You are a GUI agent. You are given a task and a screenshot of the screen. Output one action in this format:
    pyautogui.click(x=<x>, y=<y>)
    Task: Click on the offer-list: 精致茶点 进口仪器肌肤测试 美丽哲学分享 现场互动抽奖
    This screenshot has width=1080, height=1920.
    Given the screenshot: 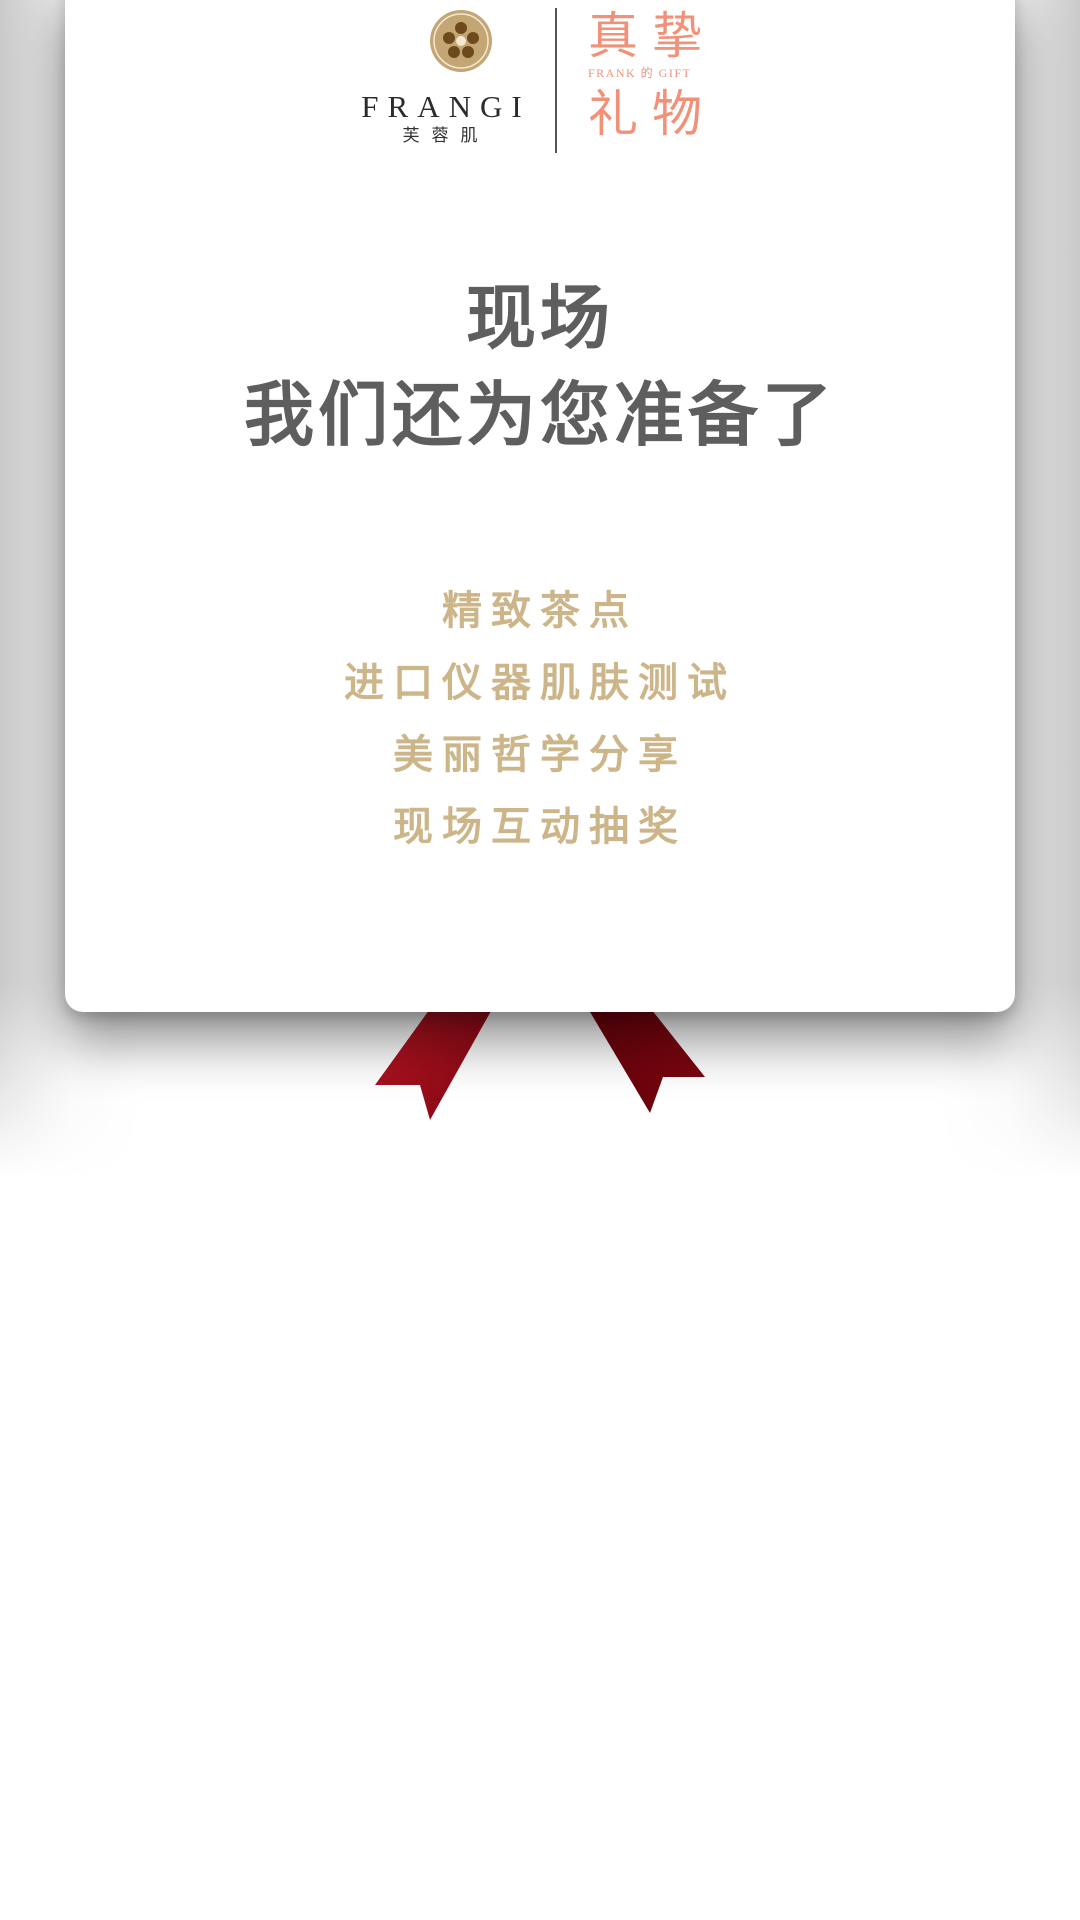 What is the action you would take?
    pyautogui.click(x=540, y=719)
    